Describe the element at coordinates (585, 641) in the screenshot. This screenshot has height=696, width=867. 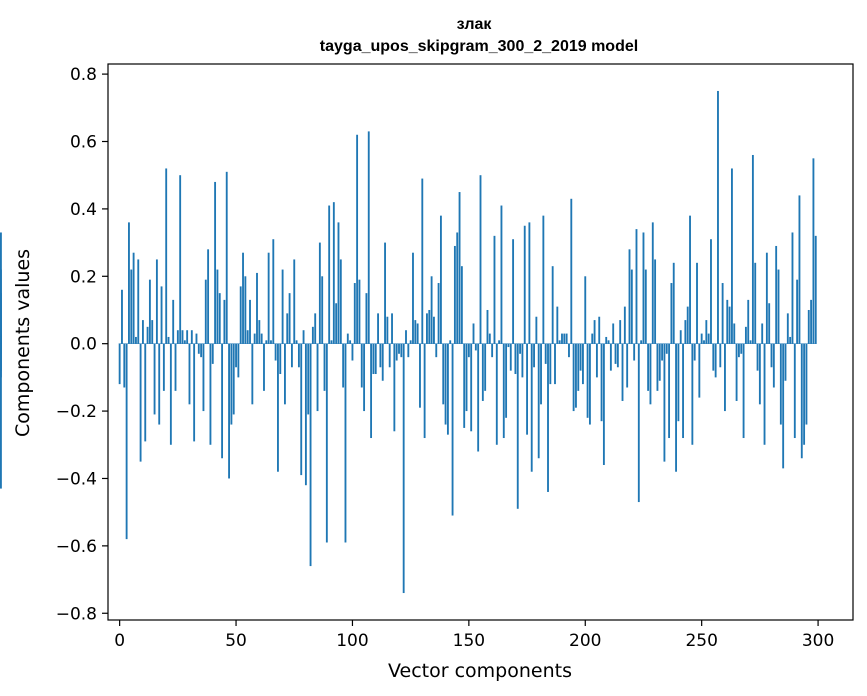
I see `x-tick-label: 200` at that location.